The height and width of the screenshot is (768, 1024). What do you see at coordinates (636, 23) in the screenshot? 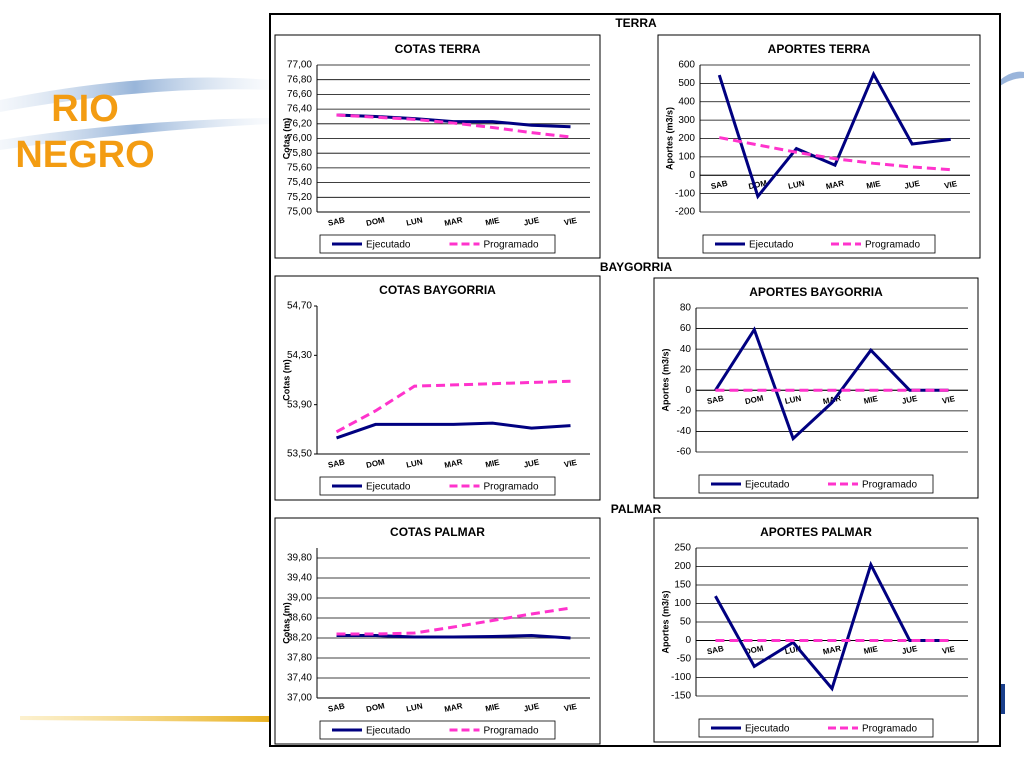
I see `section-label: TERRA` at bounding box center [636, 23].